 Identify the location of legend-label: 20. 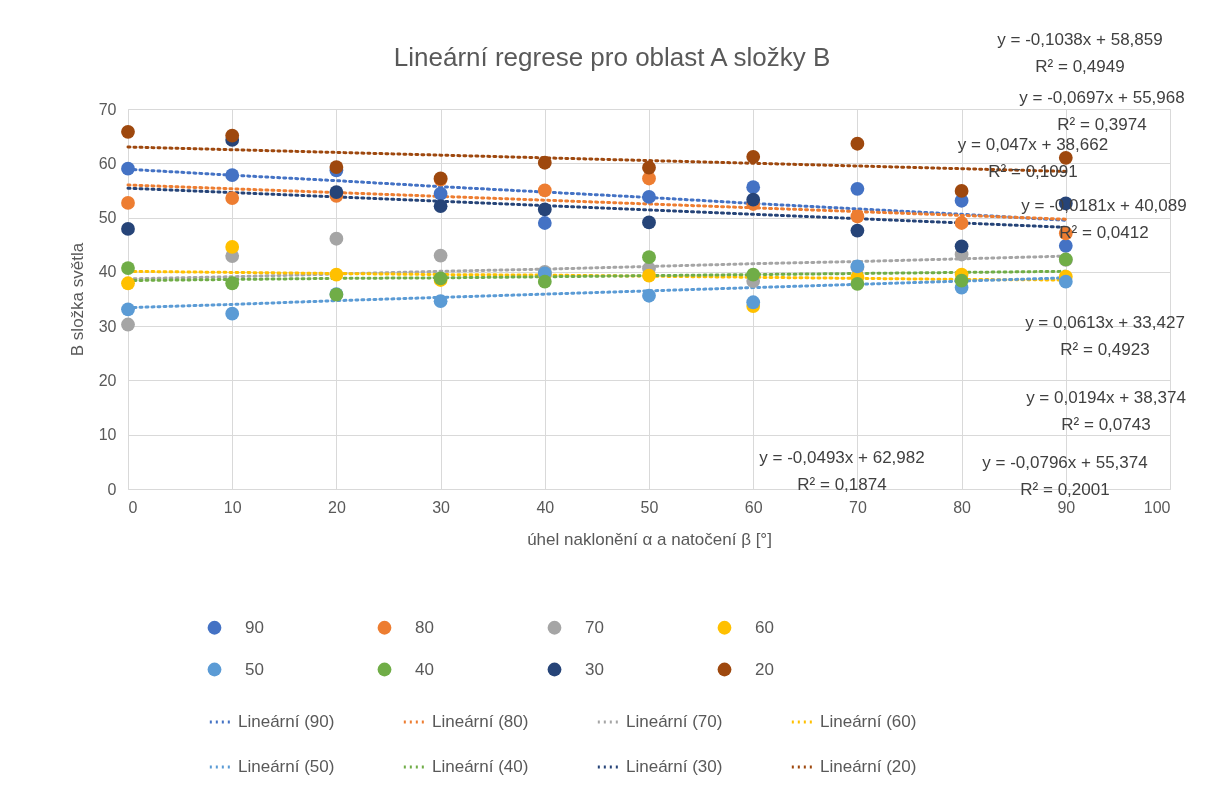
(764, 669).